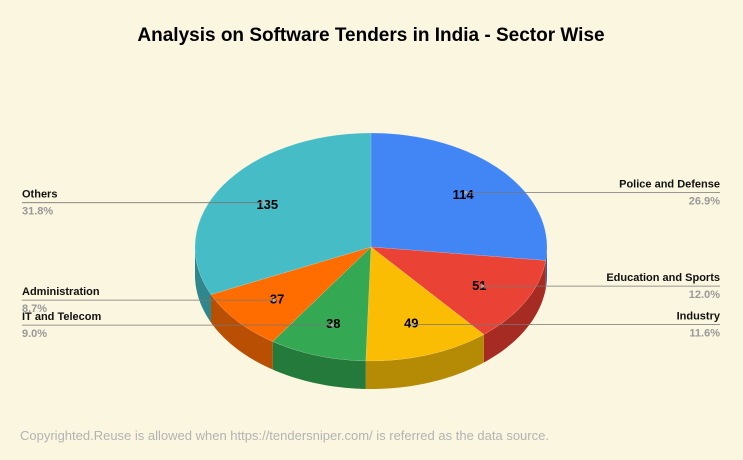  Describe the element at coordinates (425, 304) in the screenshot. I see `pie-slice-industry` at that location.